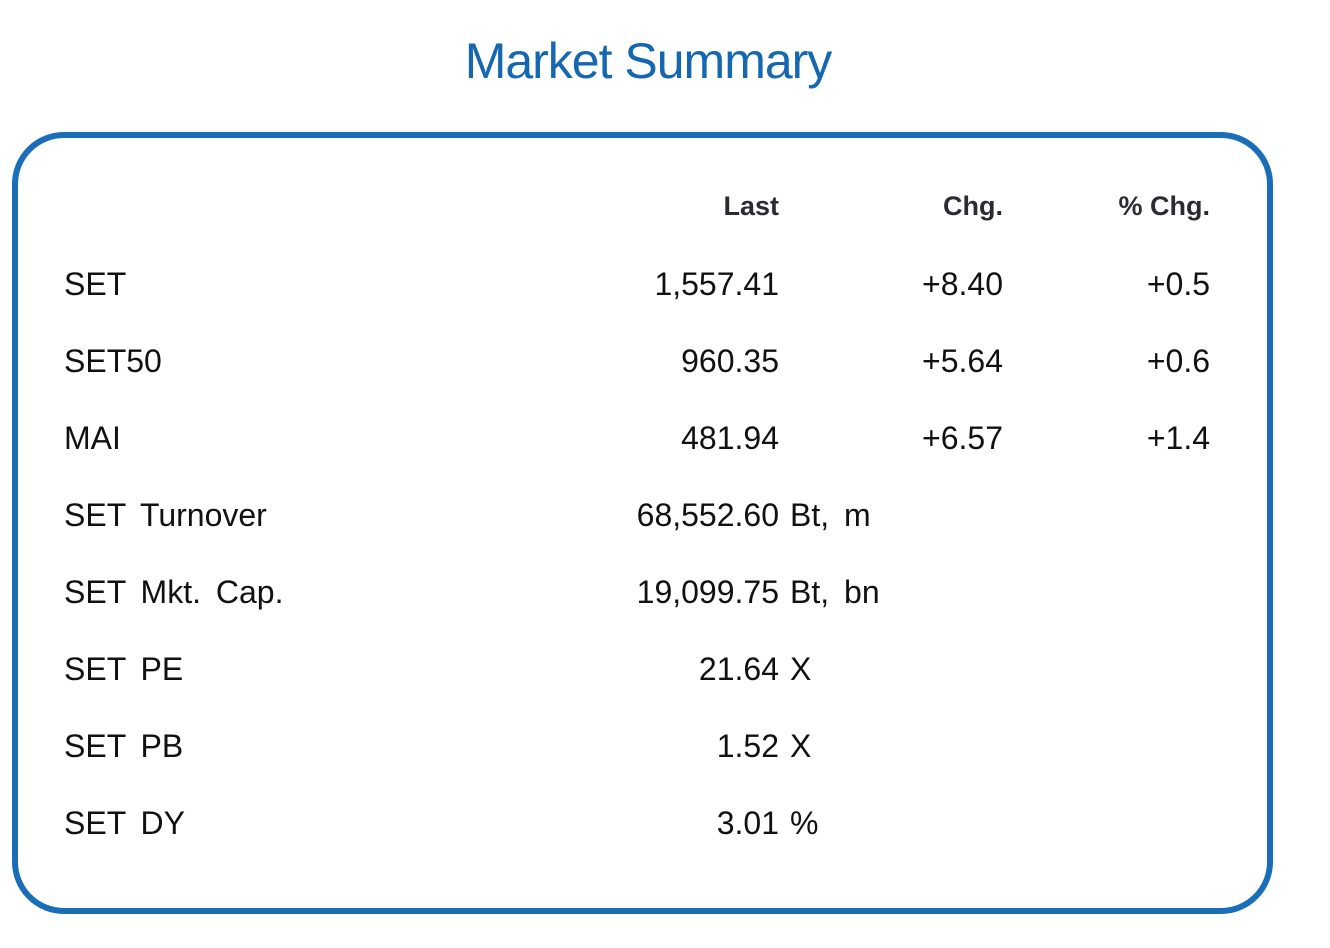 This screenshot has height=948, width=1330. I want to click on row-last-set: 1,557.41, so click(716, 284).